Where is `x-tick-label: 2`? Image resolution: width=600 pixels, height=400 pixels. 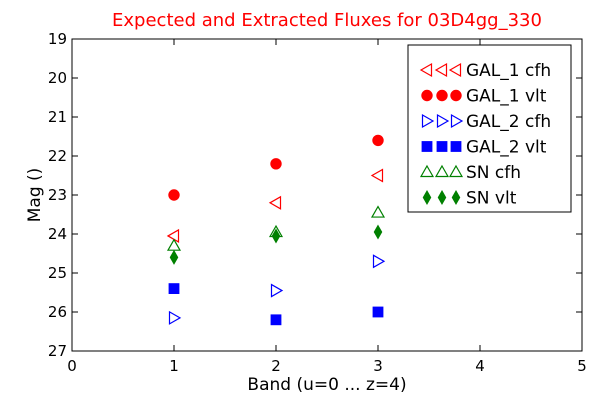 x-tick-label: 2 is located at coordinates (276, 366).